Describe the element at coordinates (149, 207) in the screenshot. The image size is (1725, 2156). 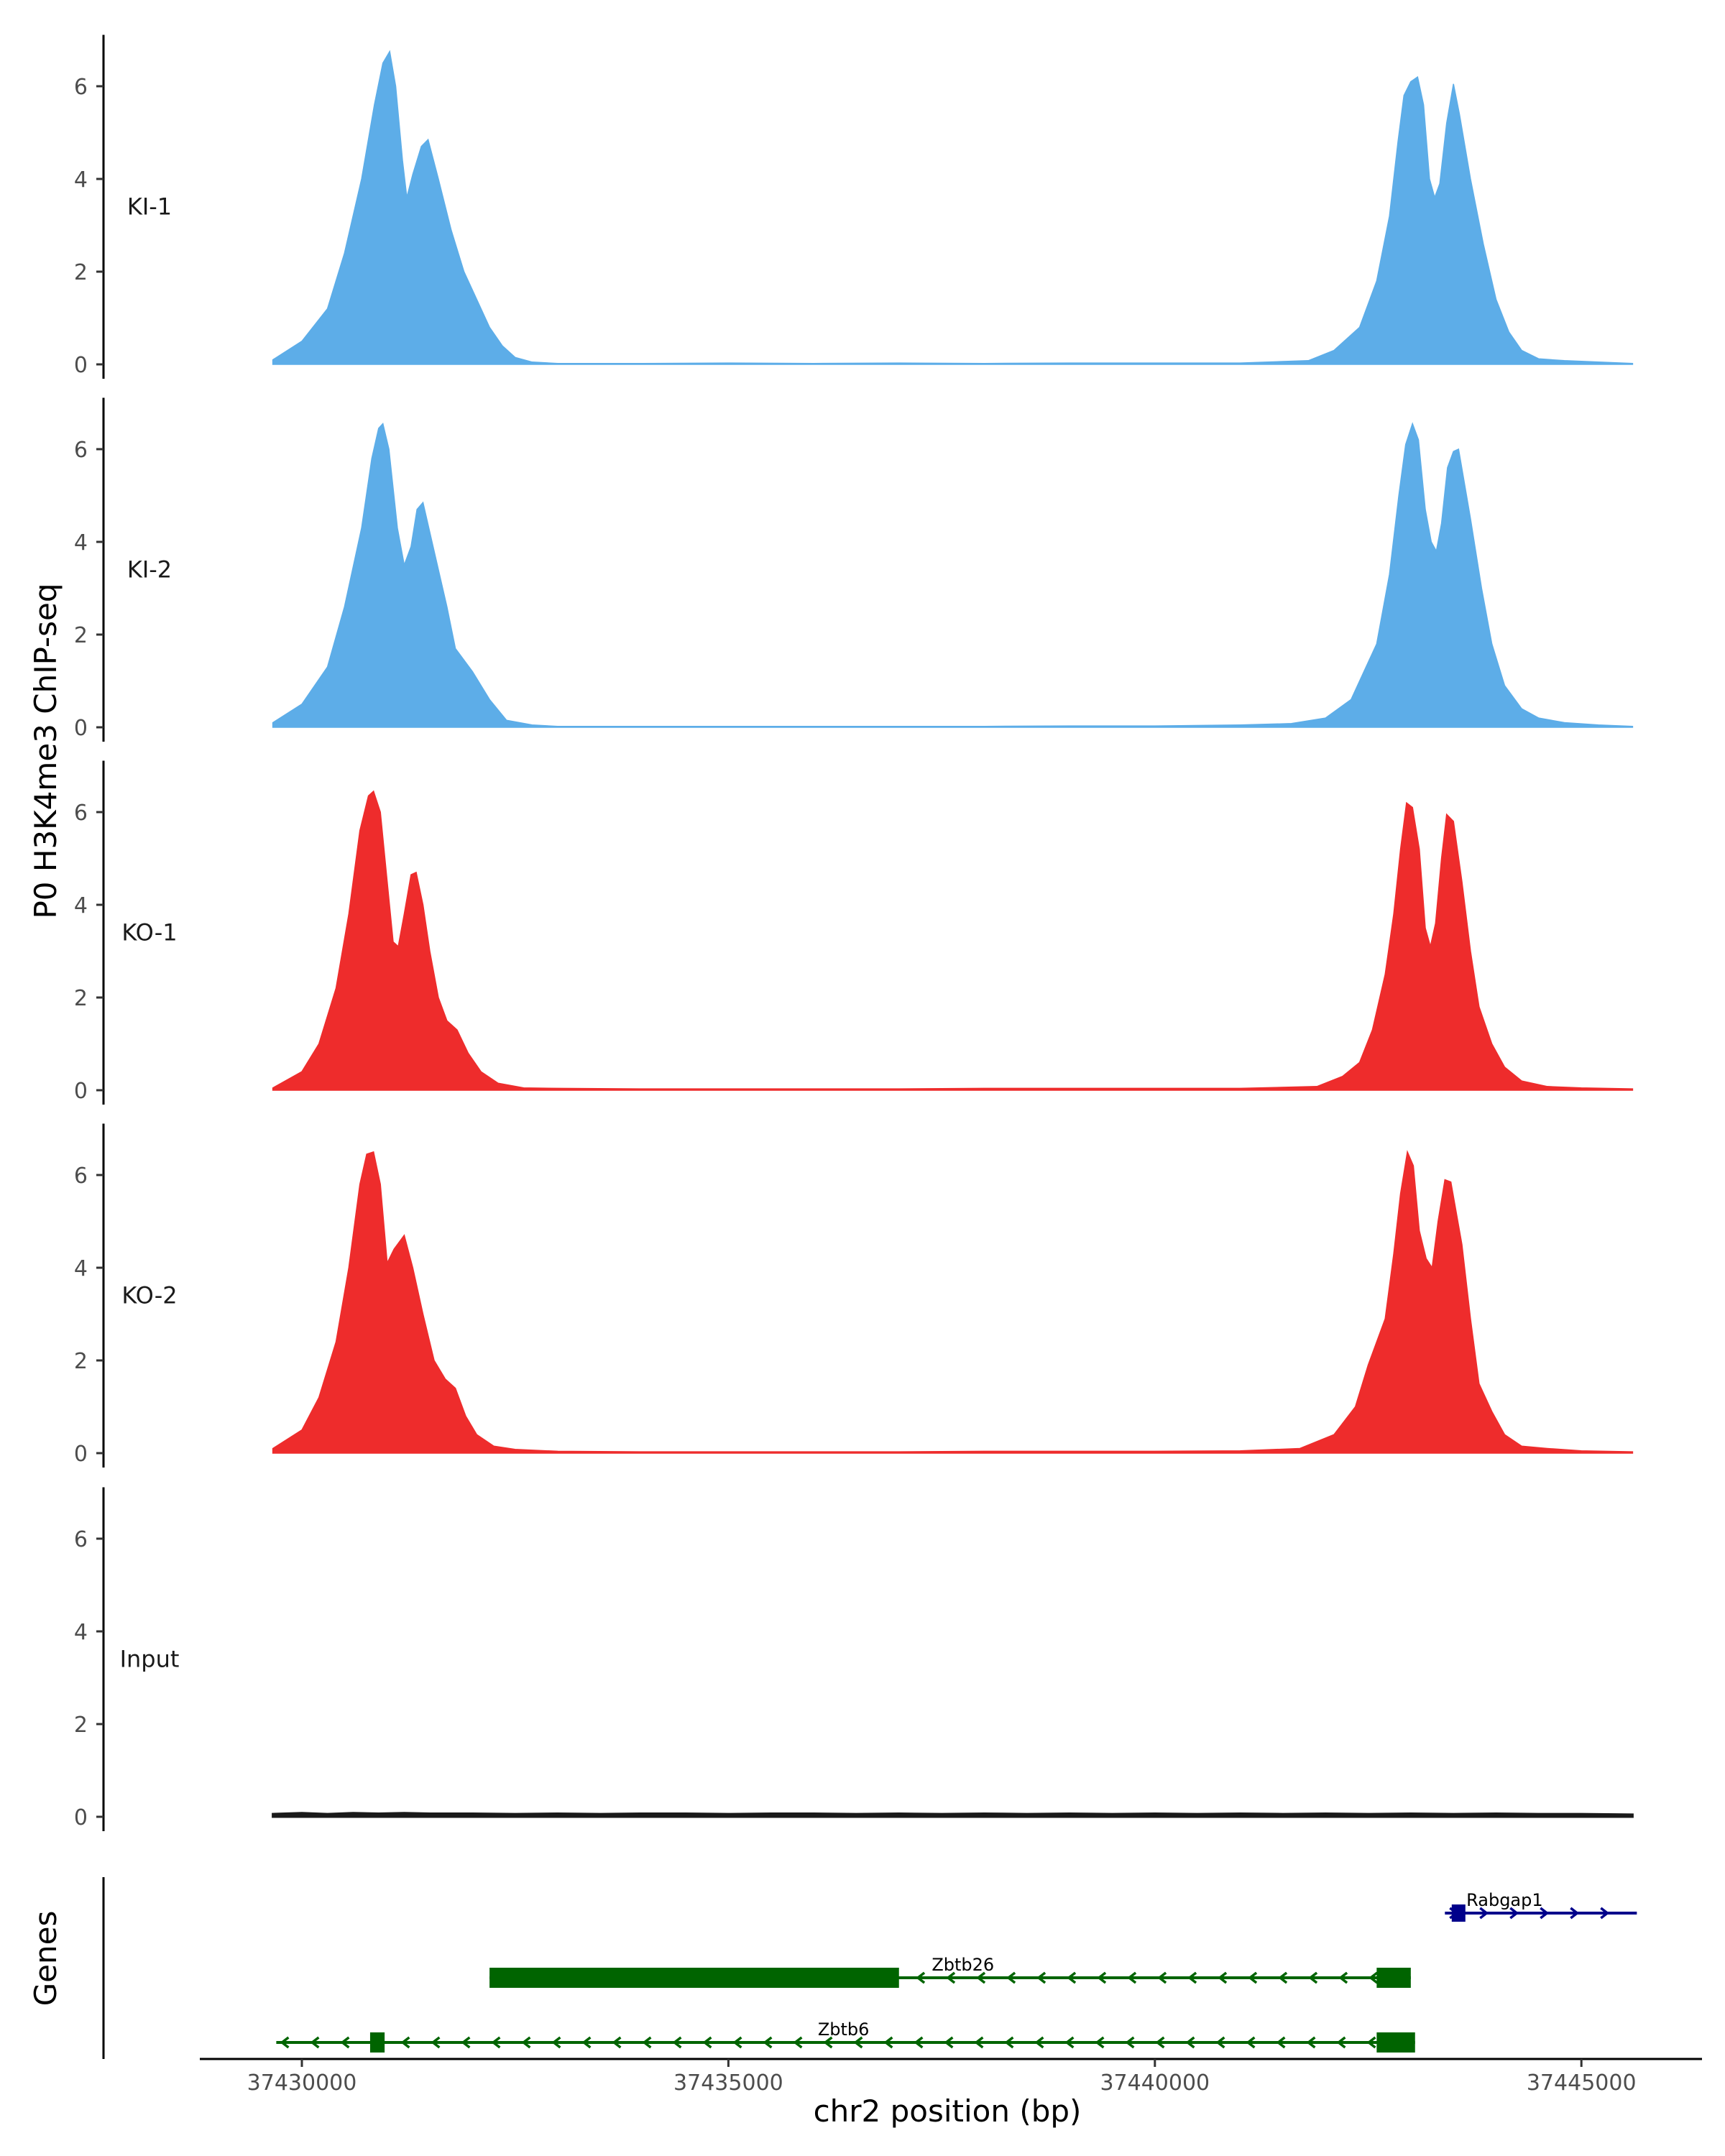
I see `track-label: KI-1` at that location.